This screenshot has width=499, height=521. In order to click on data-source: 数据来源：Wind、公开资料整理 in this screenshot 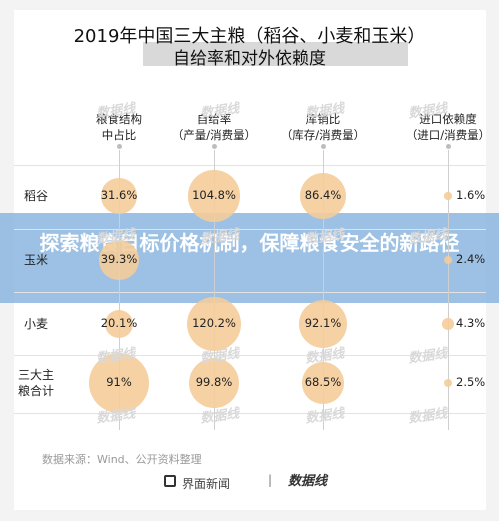, I will do `click(122, 459)`.